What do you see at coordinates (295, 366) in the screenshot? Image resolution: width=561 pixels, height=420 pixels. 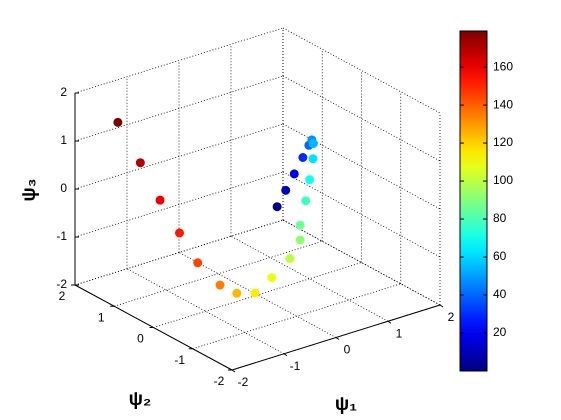 I see `x-tick-label: -1` at bounding box center [295, 366].